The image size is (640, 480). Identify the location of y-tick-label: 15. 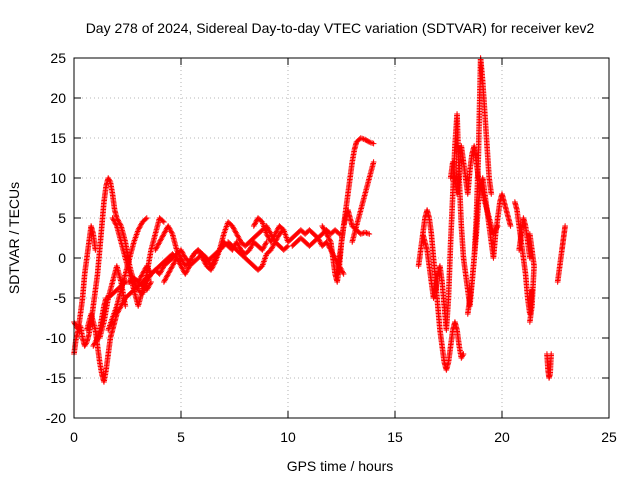
(58, 138).